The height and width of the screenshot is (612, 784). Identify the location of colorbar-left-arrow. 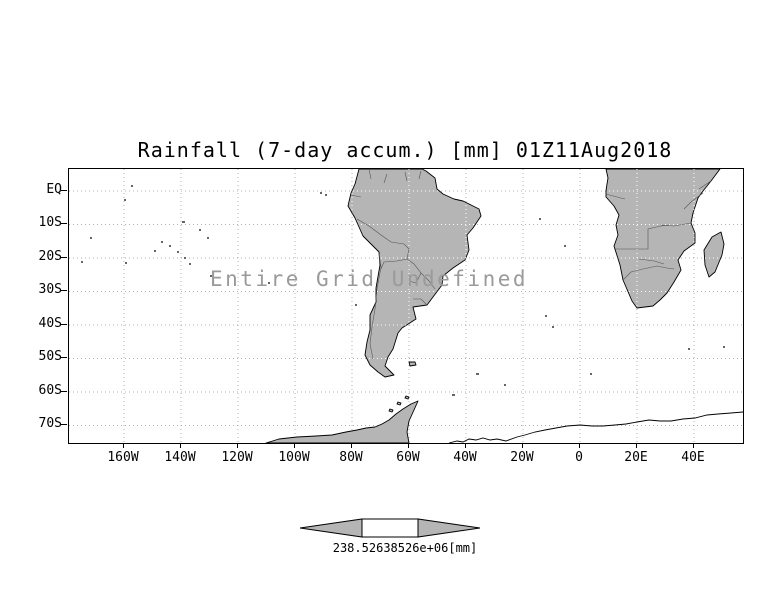
(331, 528).